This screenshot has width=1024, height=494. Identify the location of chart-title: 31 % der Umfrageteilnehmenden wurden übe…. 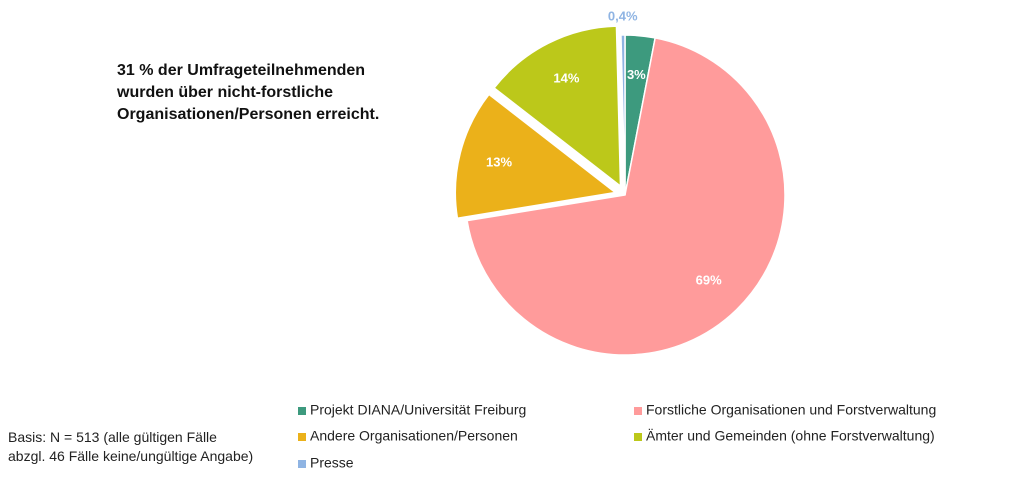
(248, 92).